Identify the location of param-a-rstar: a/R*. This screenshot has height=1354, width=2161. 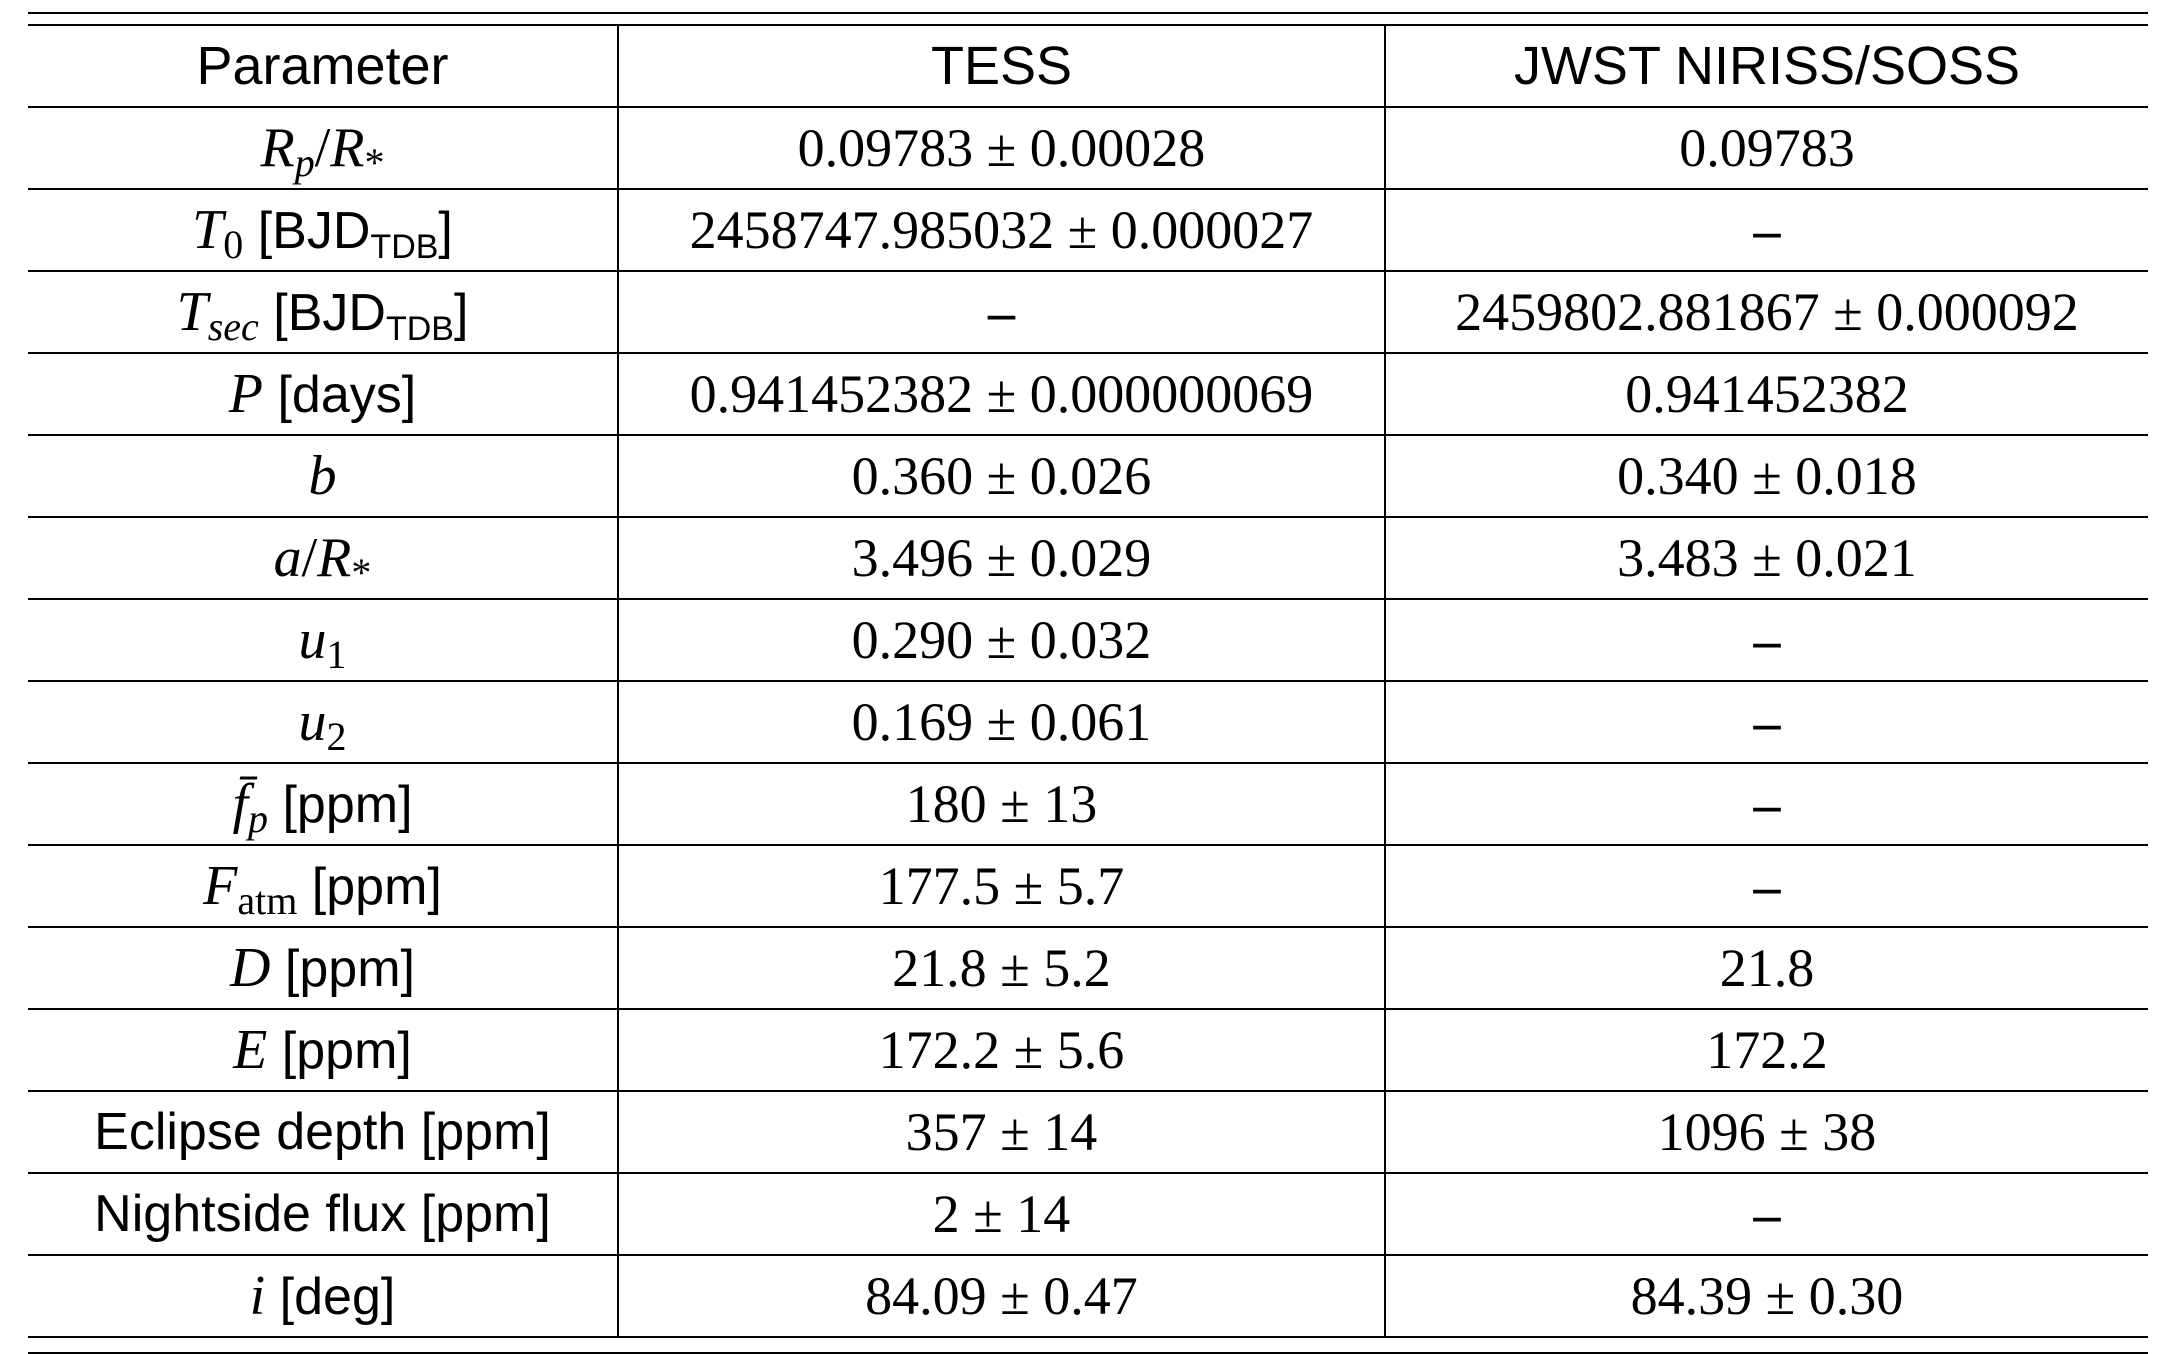
(323, 557).